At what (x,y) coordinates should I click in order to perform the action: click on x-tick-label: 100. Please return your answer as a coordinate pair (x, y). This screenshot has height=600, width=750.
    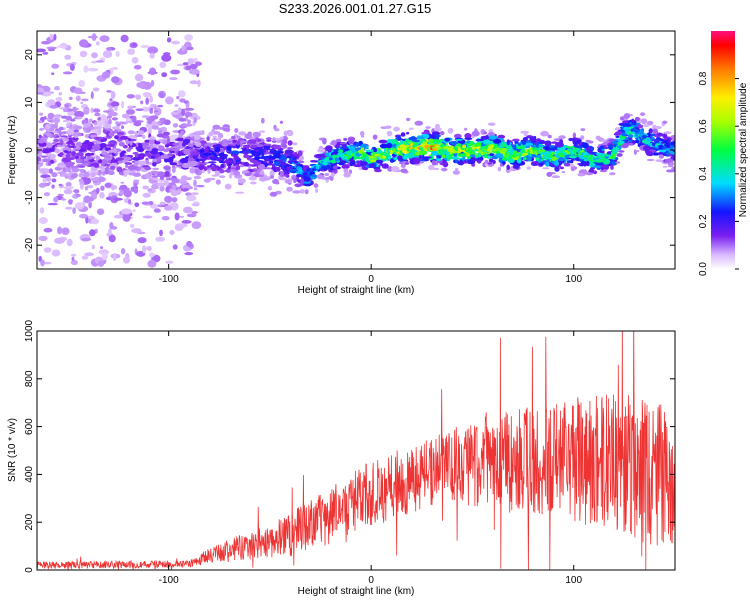
    Looking at the image, I should click on (573, 580).